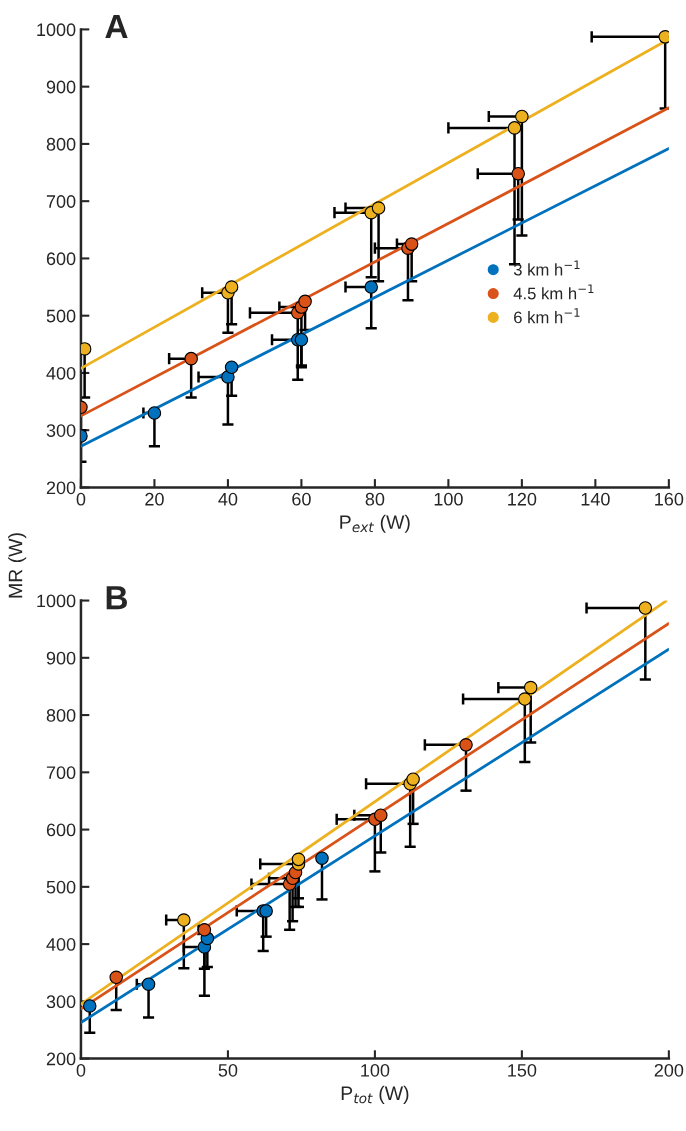 The width and height of the screenshot is (686, 1131). What do you see at coordinates (553, 292) in the screenshot?
I see `legend-label: 4.5 km h$^{−1}$` at bounding box center [553, 292].